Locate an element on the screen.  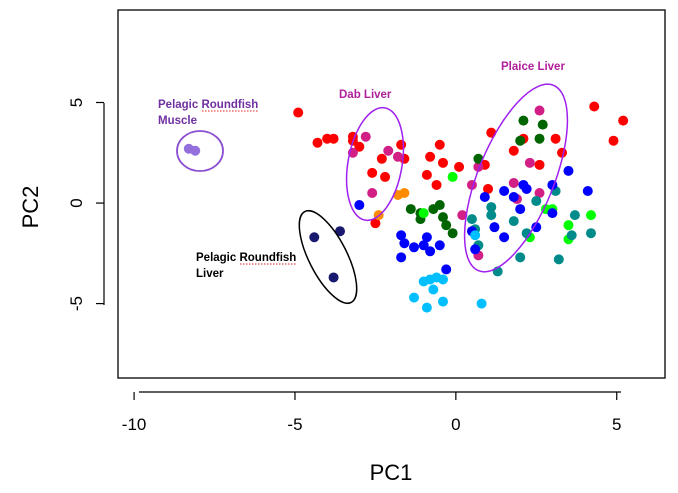
y-tick-label: 5 is located at coordinates (76, 102).